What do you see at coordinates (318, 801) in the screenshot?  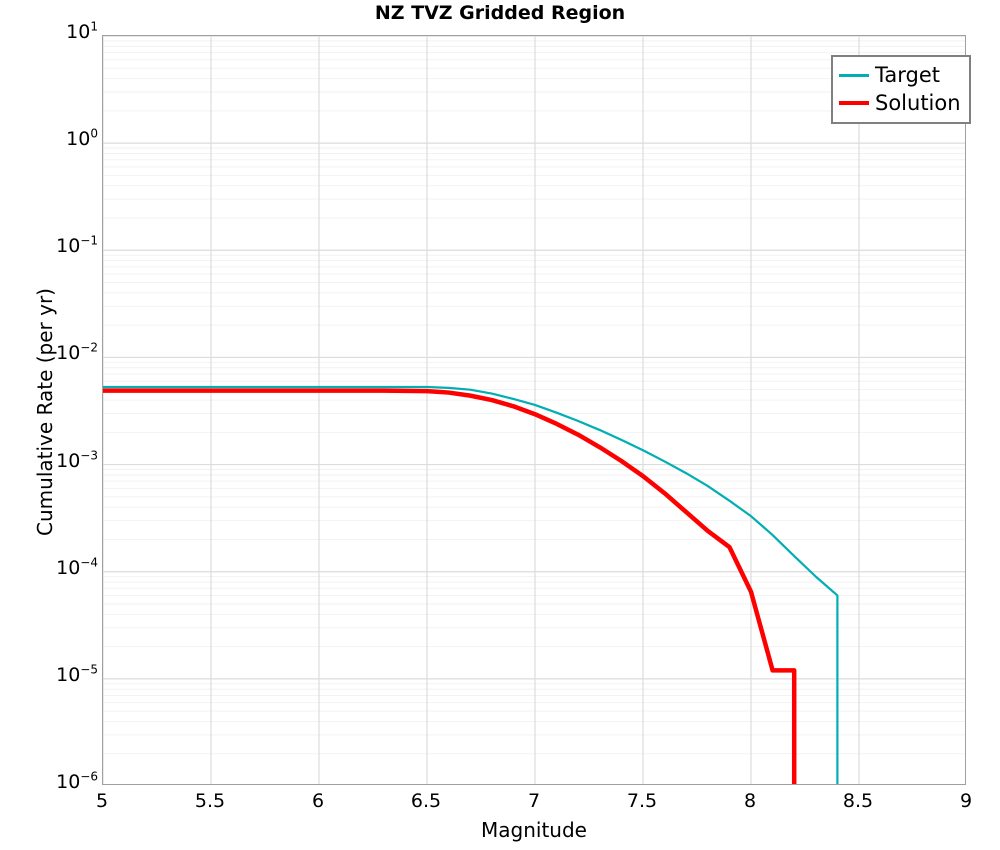 I see `x-tick-label: 6` at bounding box center [318, 801].